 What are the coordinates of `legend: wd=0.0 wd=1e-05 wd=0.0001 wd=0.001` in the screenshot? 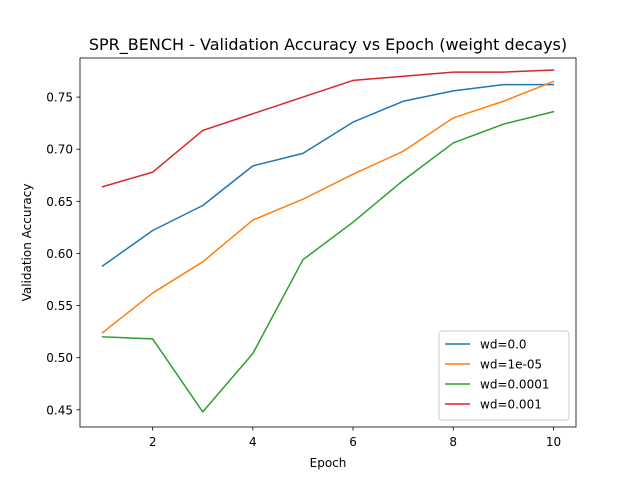 It's located at (504, 375).